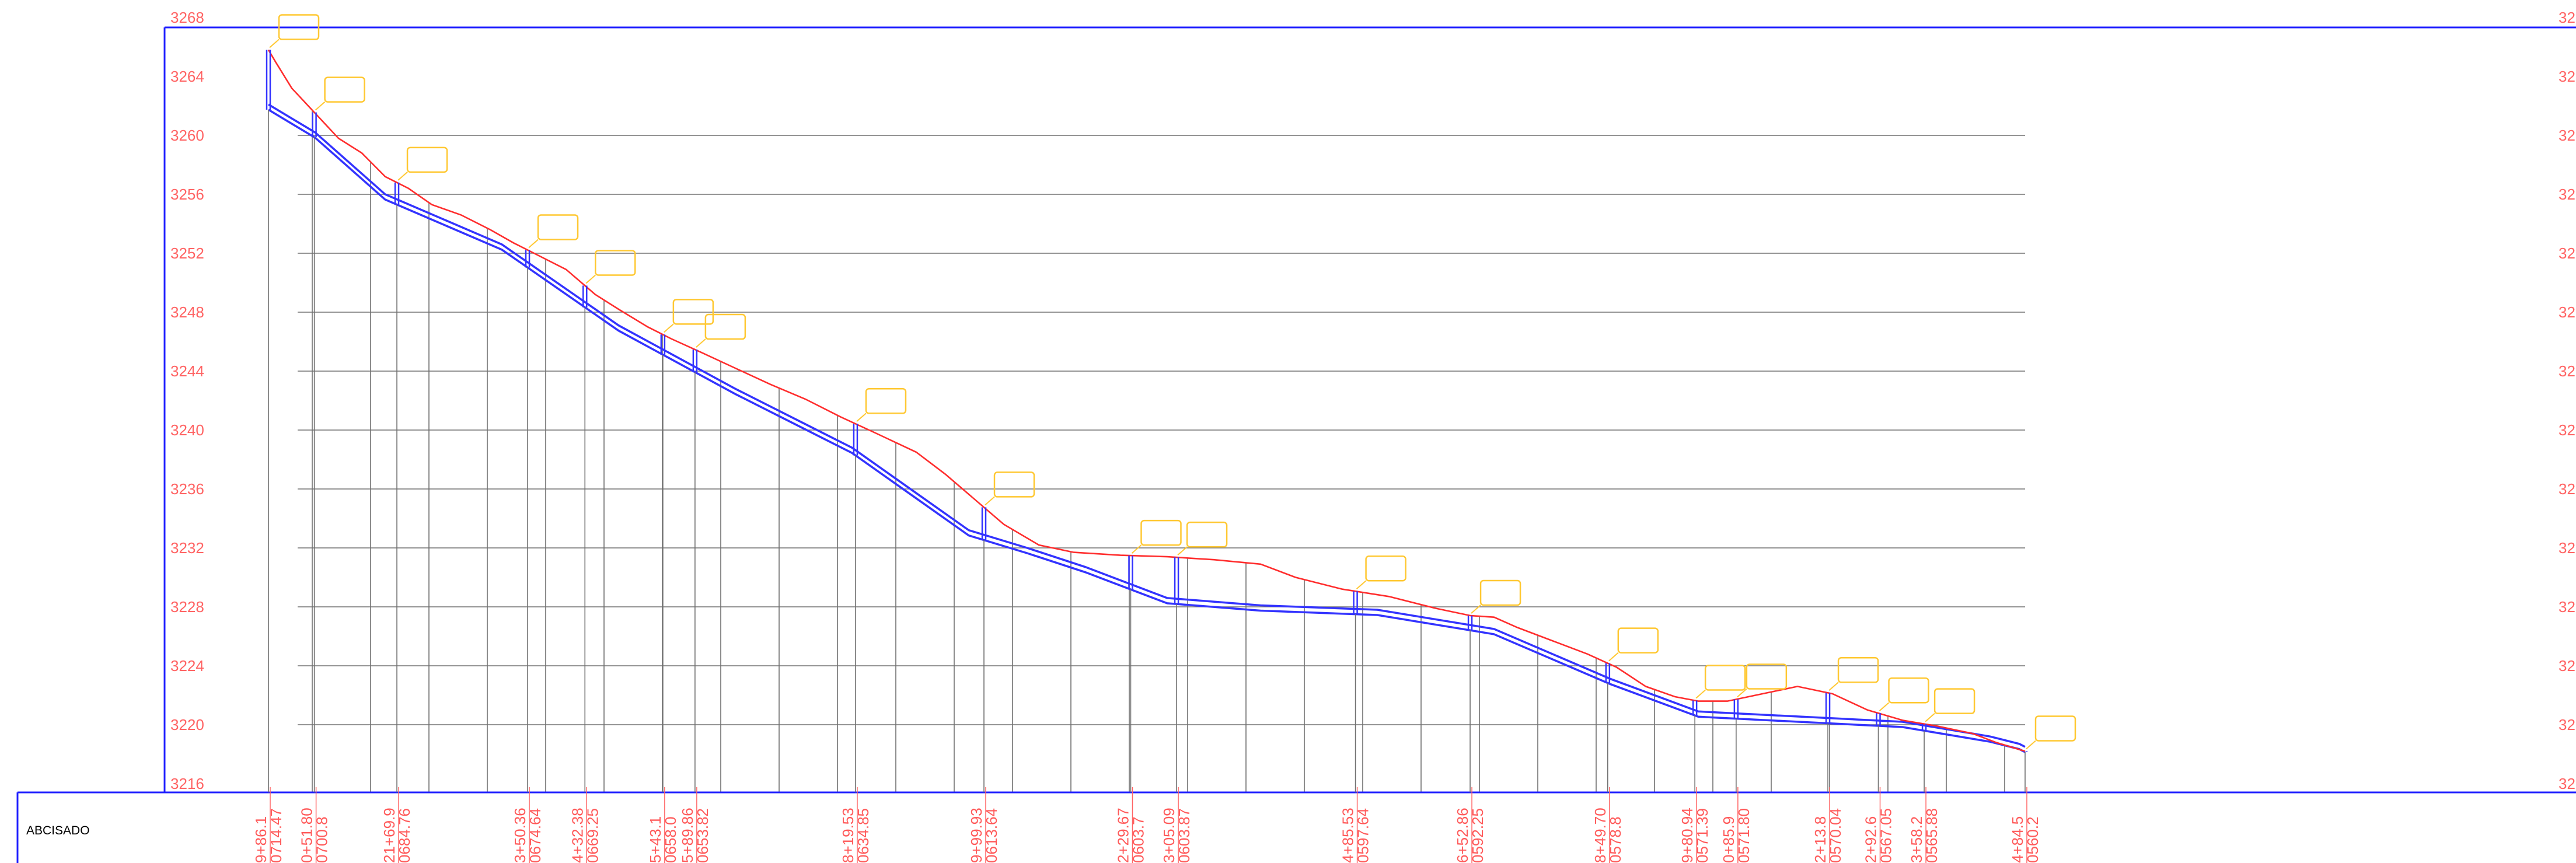  What do you see at coordinates (687, 836) in the screenshot?
I see `station-chainage-label: 5+89.86` at bounding box center [687, 836].